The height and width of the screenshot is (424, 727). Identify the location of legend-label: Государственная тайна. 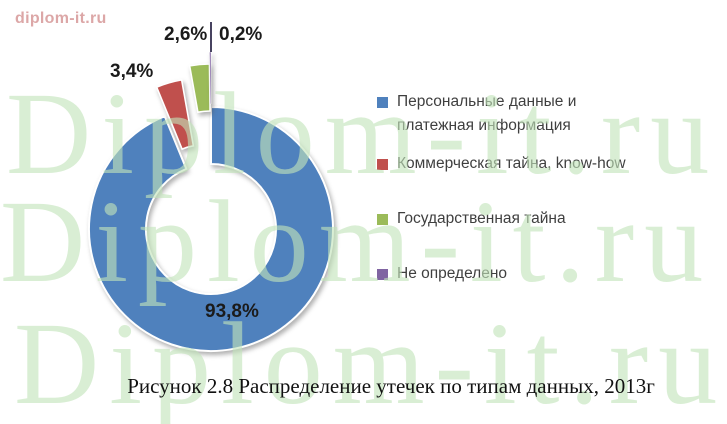
(481, 218).